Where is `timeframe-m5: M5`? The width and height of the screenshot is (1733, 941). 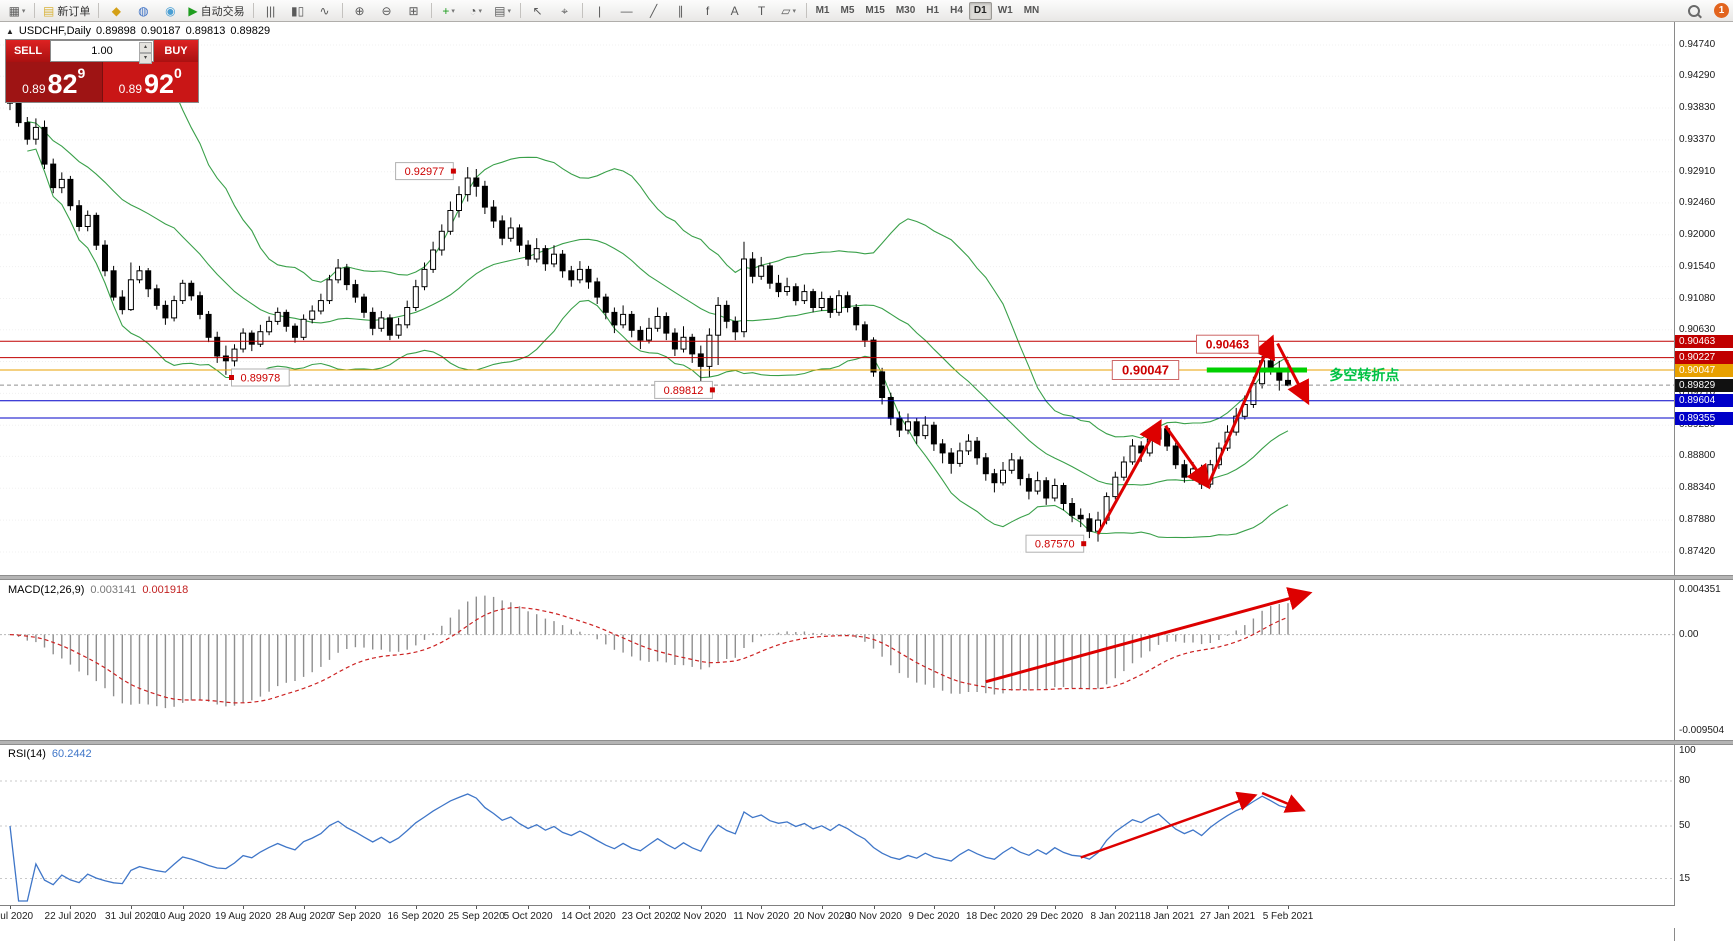
timeframe-m5: M5 is located at coordinates (847, 10).